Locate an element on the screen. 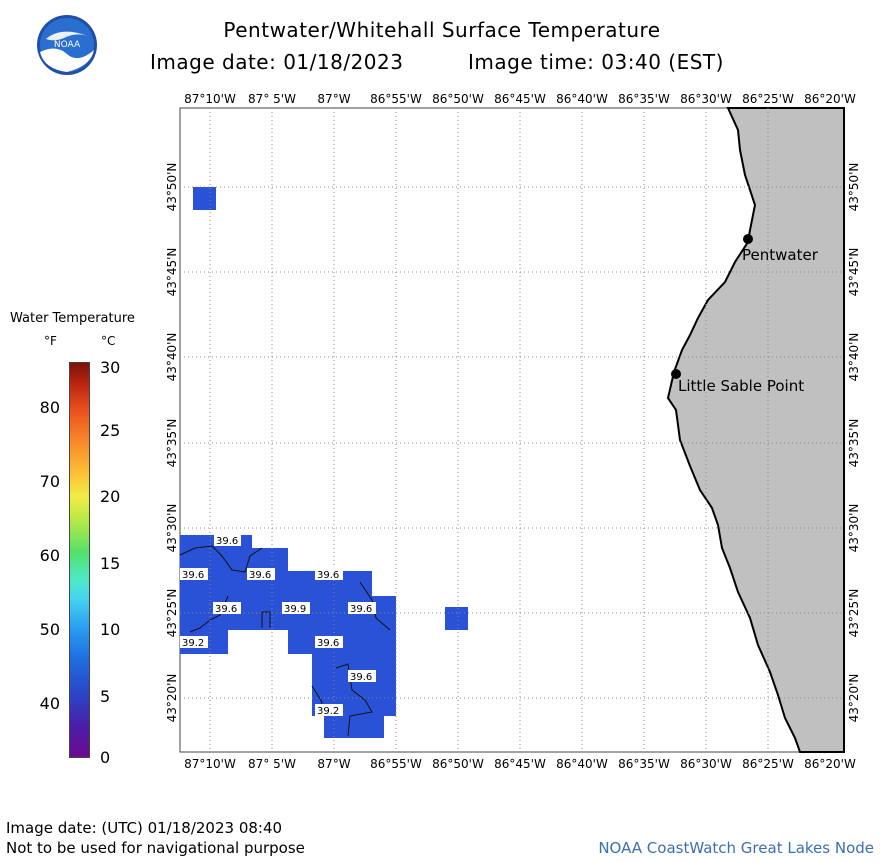 This screenshot has width=884, height=863. colorbar-c-tick: 30 is located at coordinates (110, 367).